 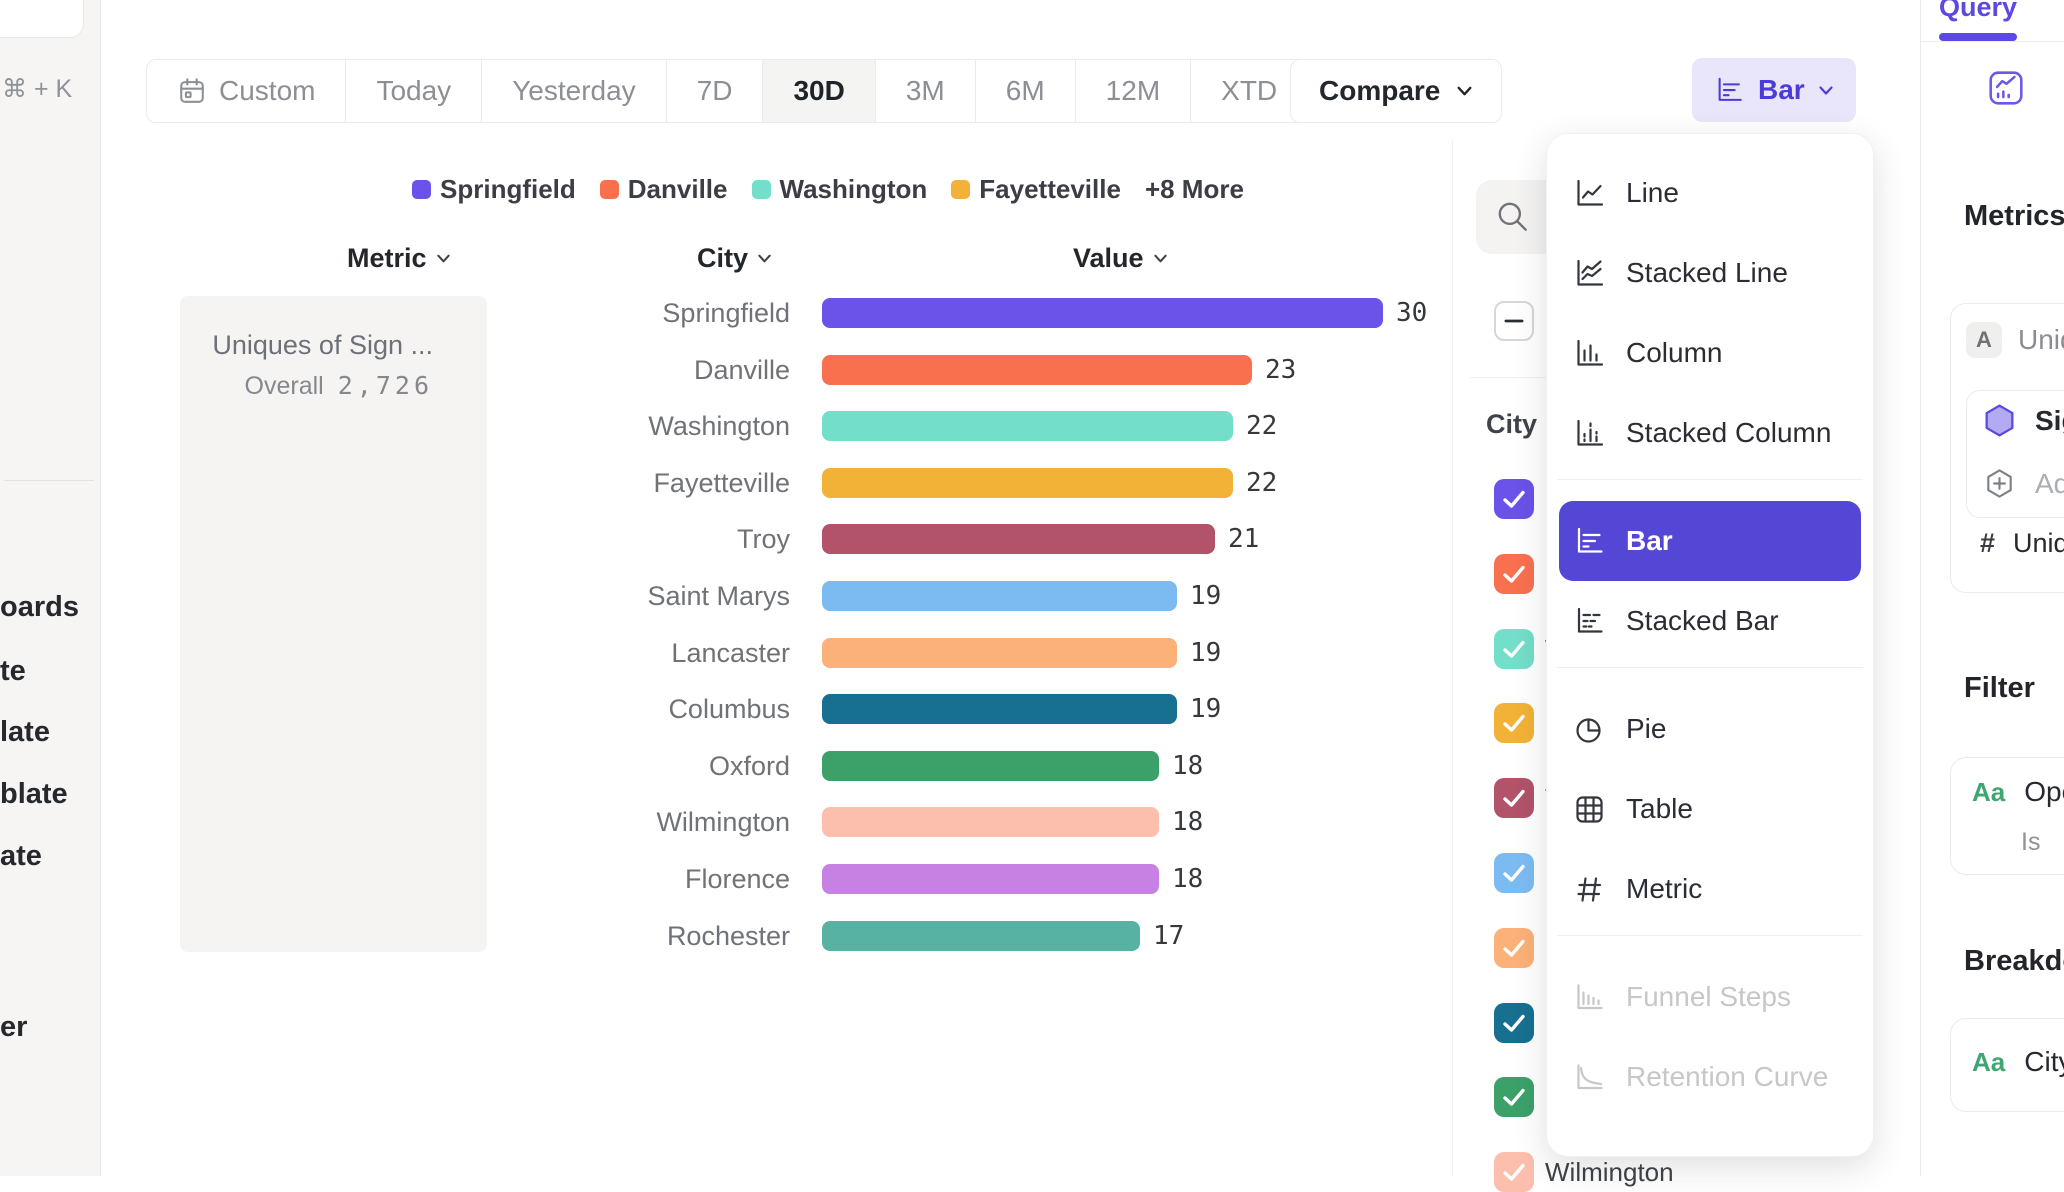 I want to click on city-checkbox-washington, so click(x=1514, y=649).